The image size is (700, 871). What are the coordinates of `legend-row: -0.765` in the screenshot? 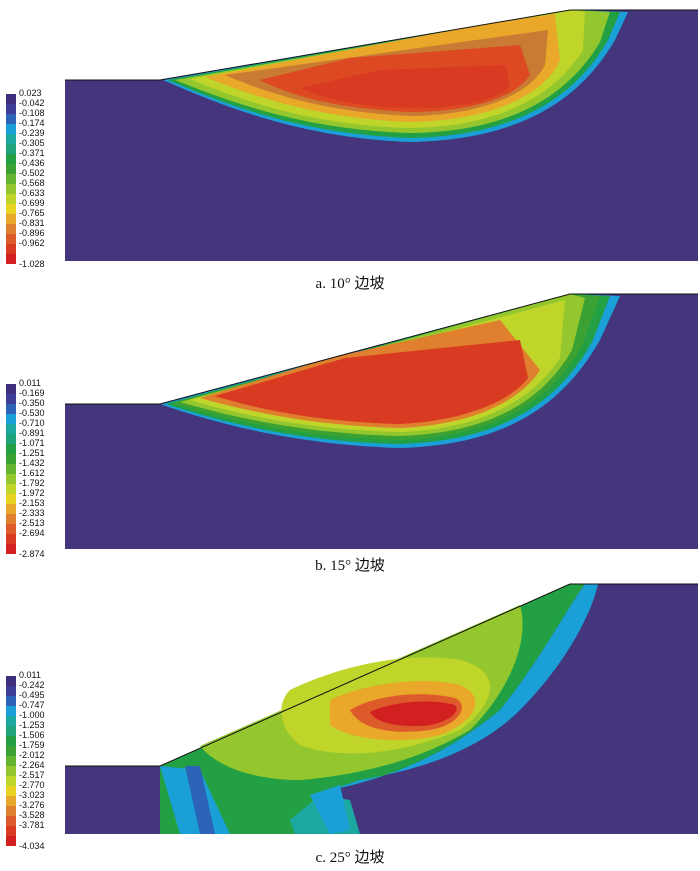 It's located at (41, 216).